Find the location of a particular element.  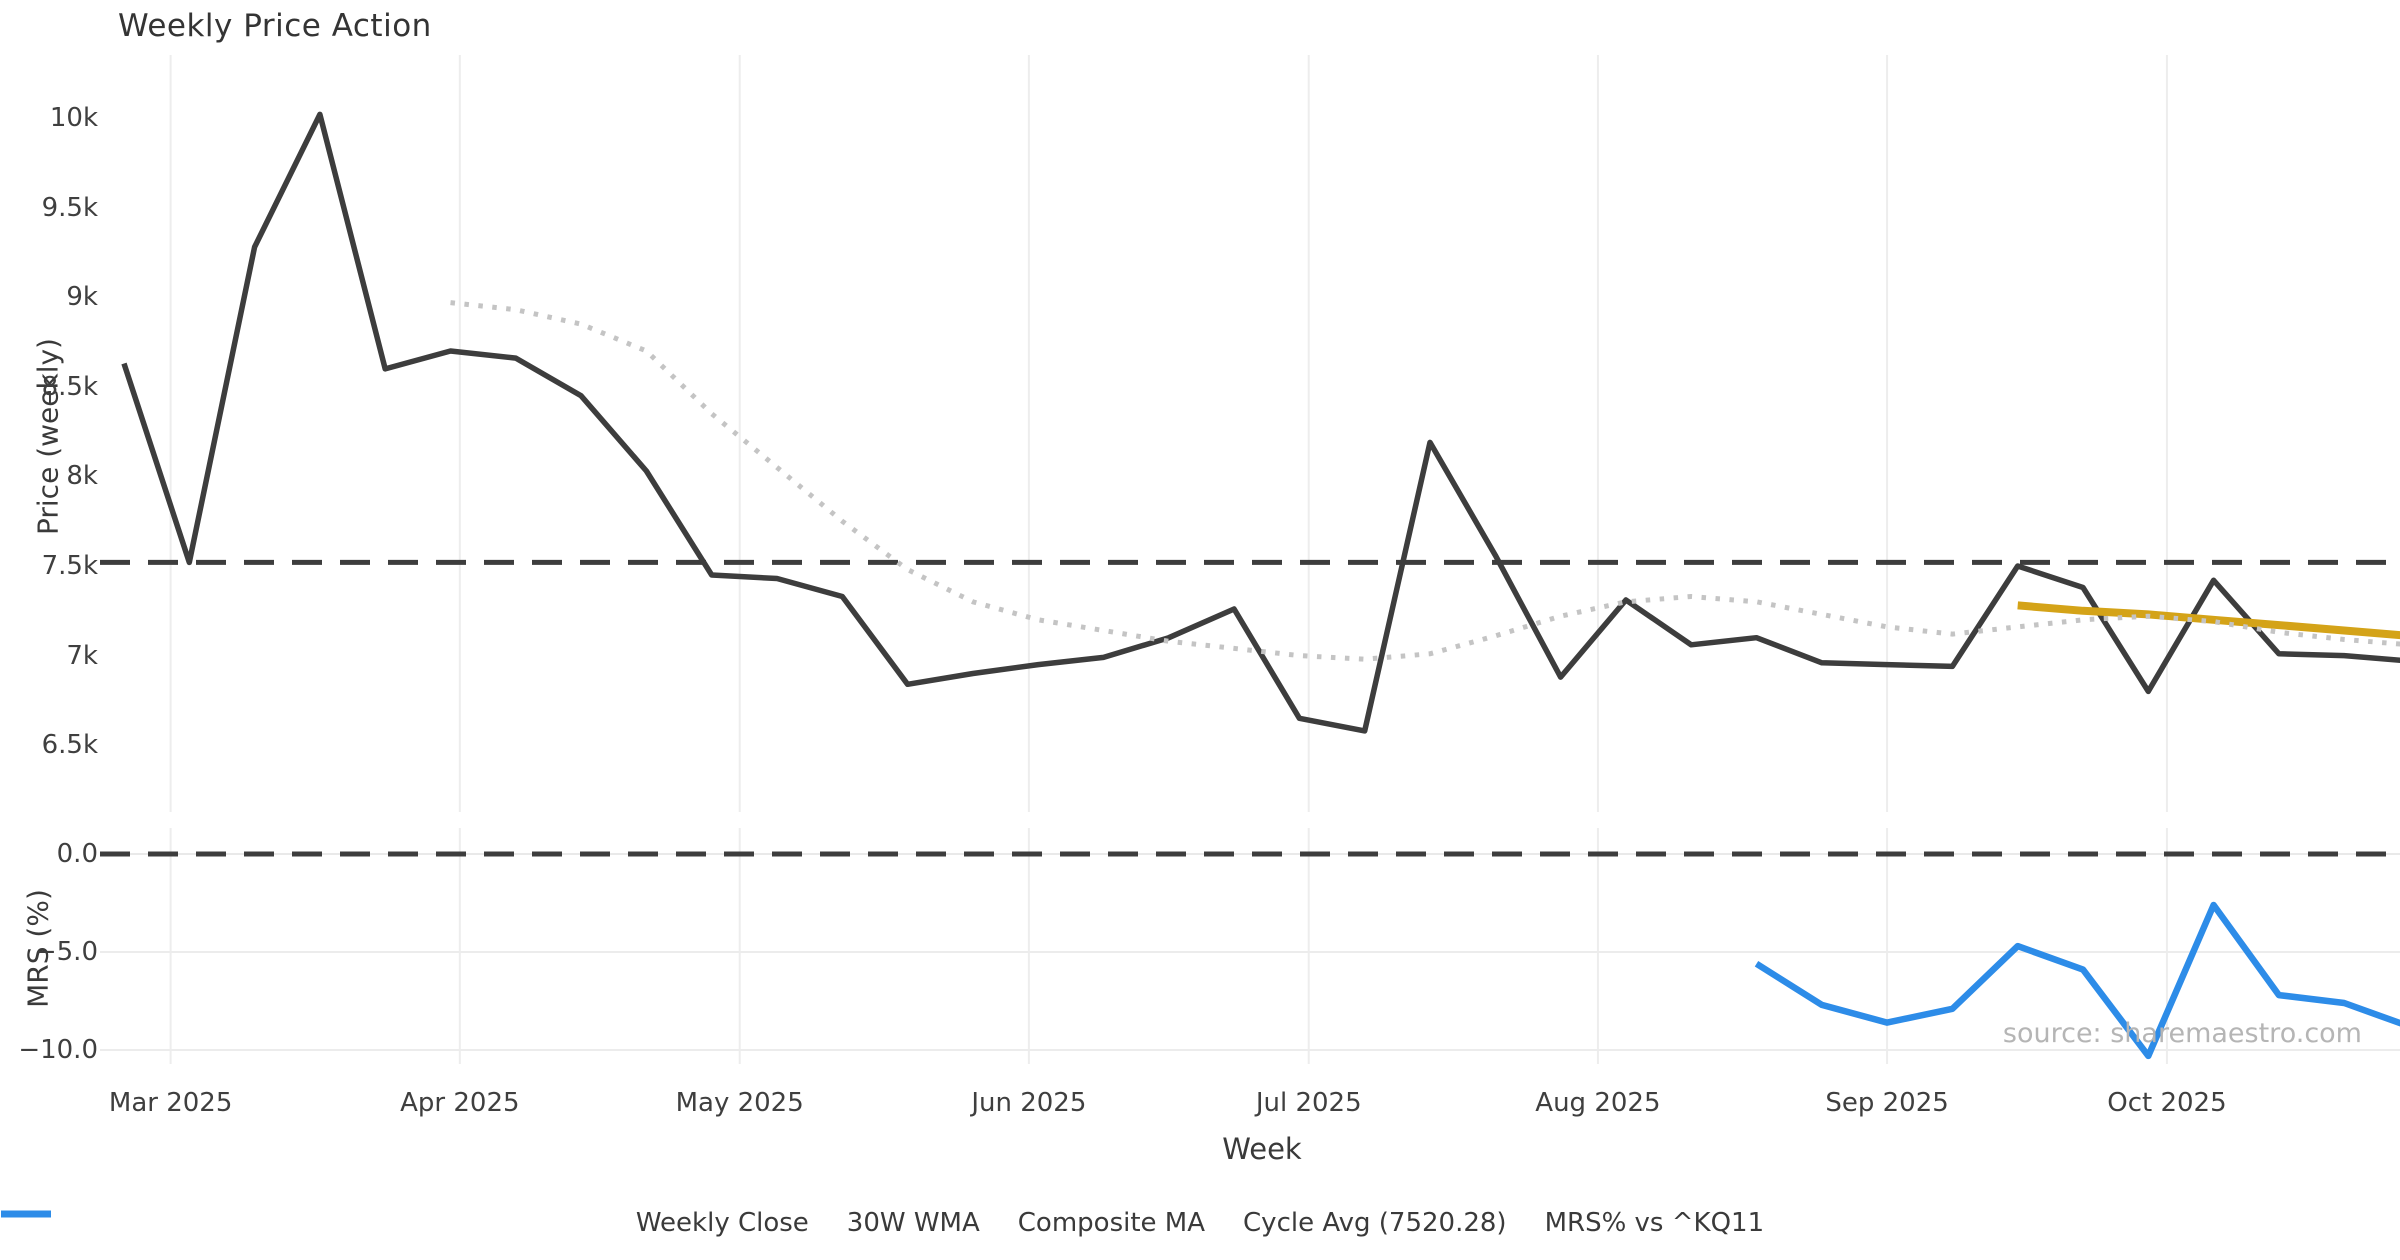

price-tick-label: 10k is located at coordinates (73, 118).